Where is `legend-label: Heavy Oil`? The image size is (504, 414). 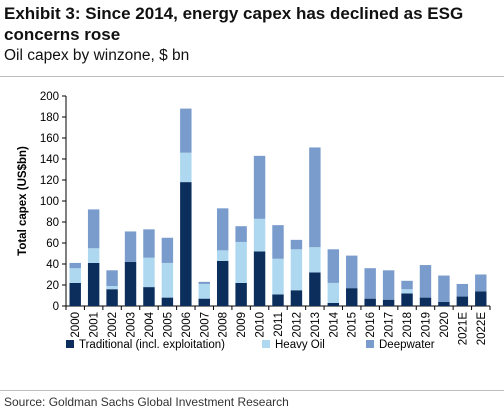 legend-label: Heavy Oil is located at coordinates (300, 345).